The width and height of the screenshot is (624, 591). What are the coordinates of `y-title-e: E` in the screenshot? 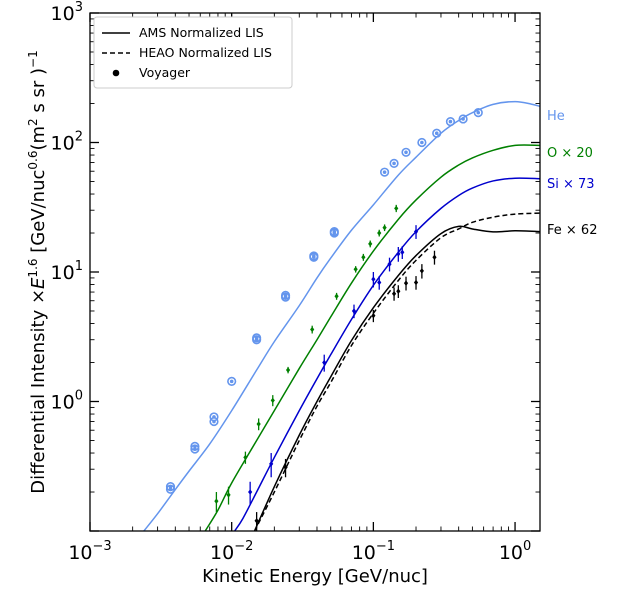 It's located at (38, 283).